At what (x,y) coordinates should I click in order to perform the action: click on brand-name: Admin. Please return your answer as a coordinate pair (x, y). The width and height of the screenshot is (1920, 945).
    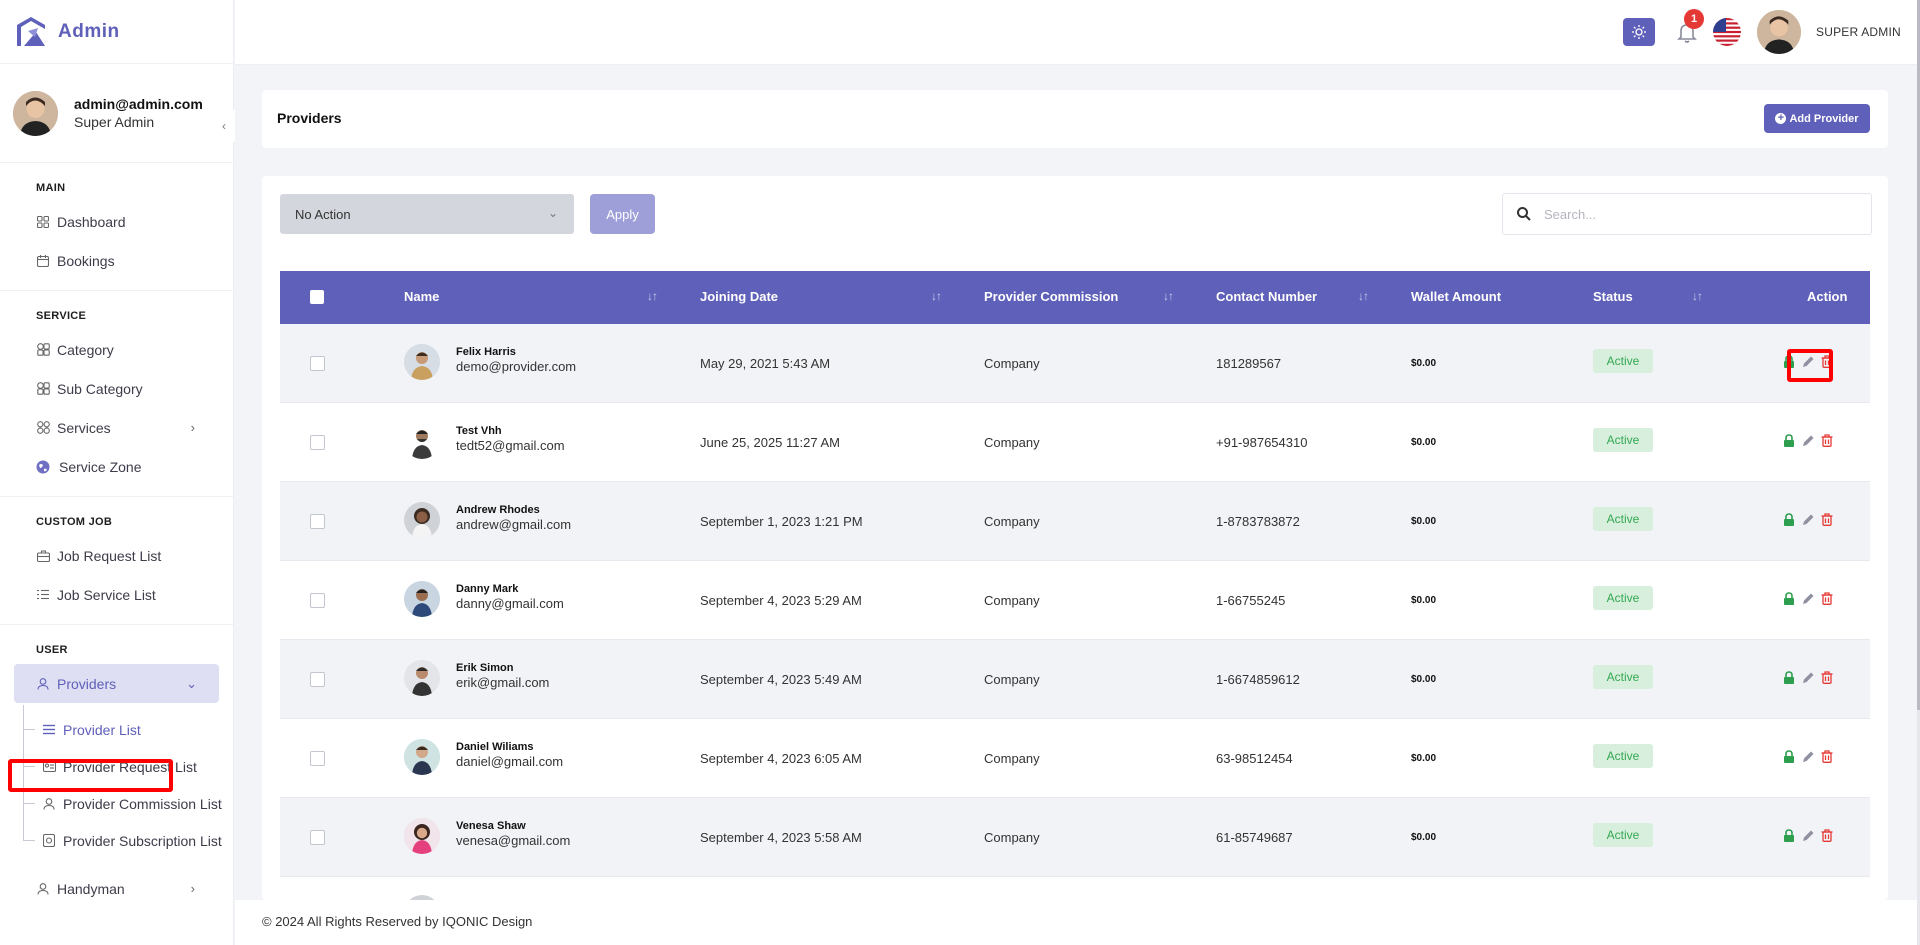
    Looking at the image, I should click on (89, 31).